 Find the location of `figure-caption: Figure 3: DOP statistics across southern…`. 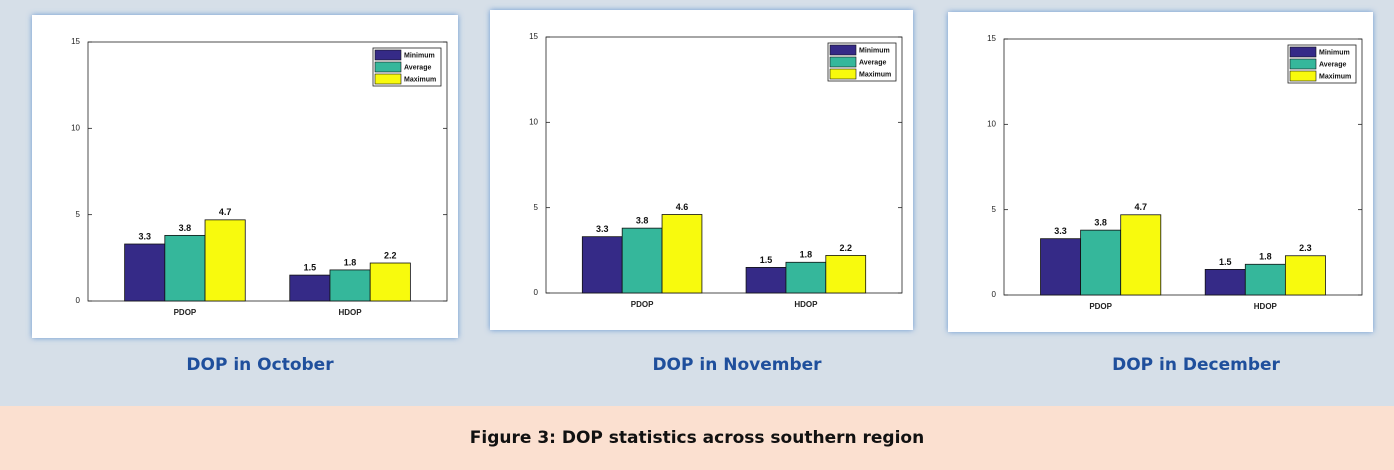

figure-caption: Figure 3: DOP statistics across southern… is located at coordinates (697, 438).